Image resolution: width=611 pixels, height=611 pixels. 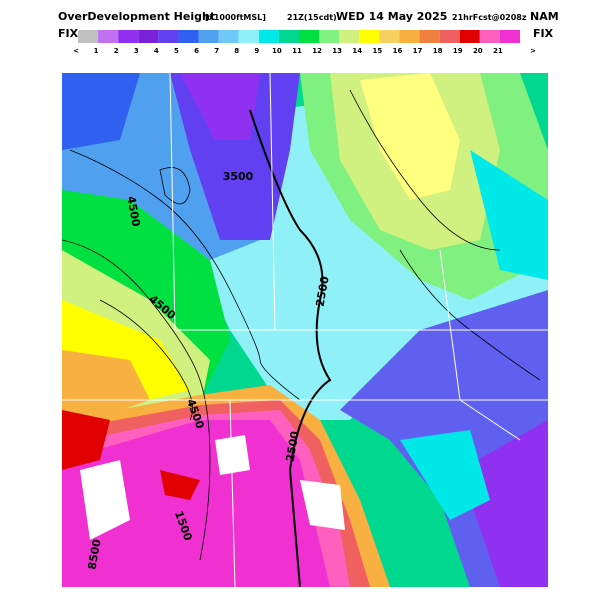 I want to click on units: [x1000ftMSL], so click(x=235, y=17).